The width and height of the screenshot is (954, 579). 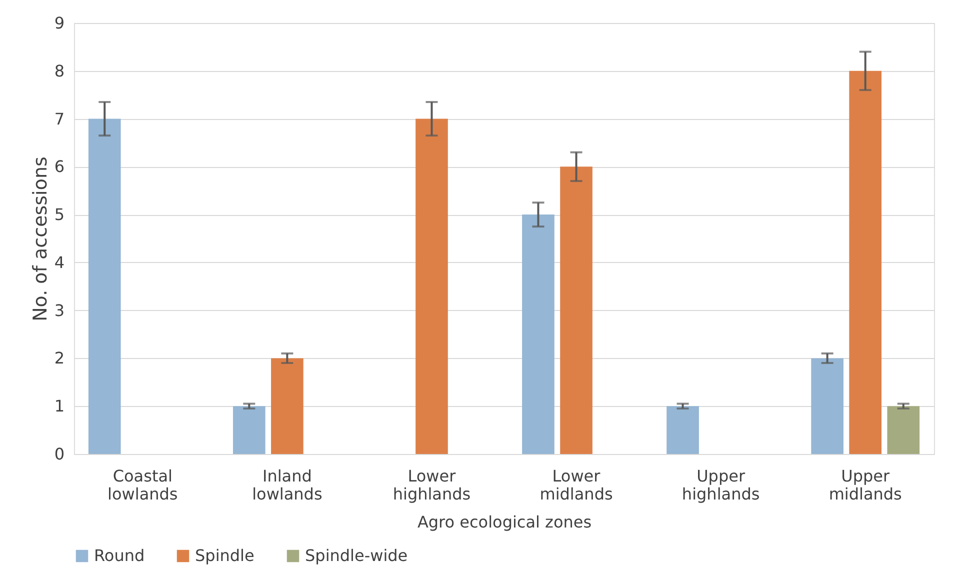 I want to click on legend-label: Spindle-wide, so click(x=356, y=555).